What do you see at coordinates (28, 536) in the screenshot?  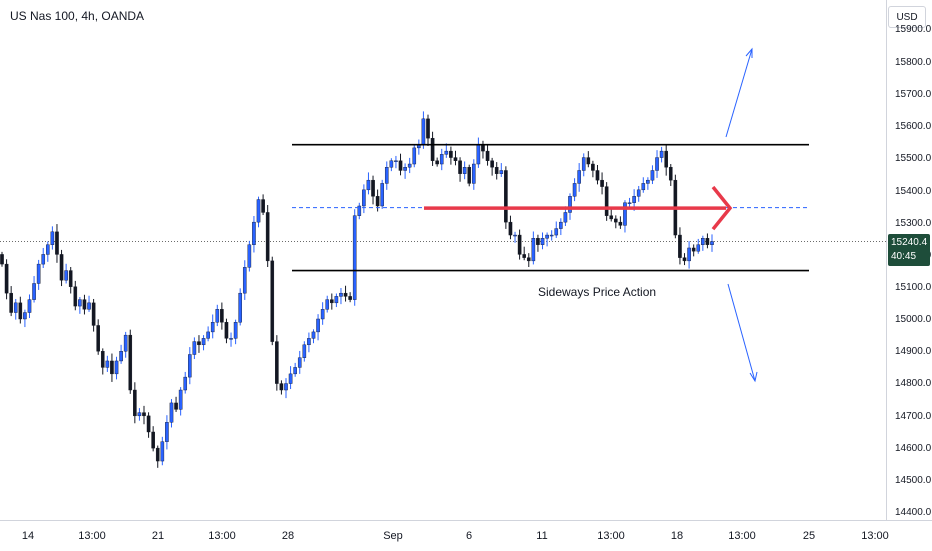 I see `time-tick: 14` at bounding box center [28, 536].